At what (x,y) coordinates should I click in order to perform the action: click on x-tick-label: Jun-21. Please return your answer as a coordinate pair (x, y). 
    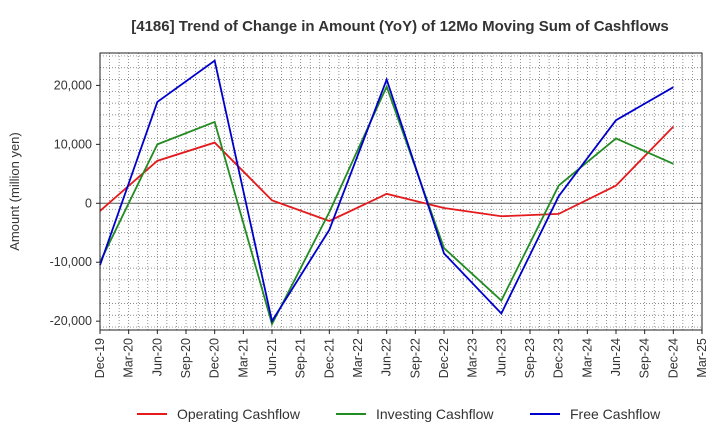
    Looking at the image, I should click on (272, 357).